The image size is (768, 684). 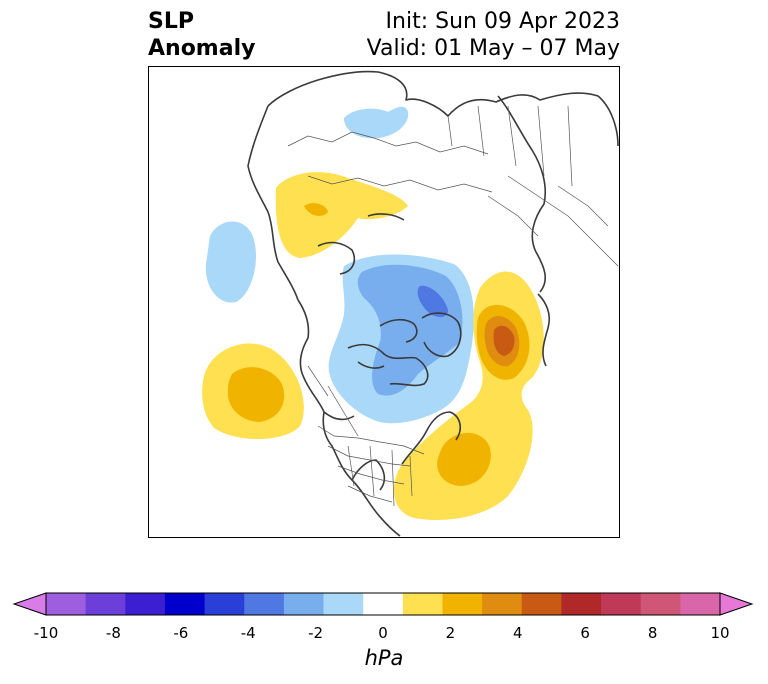 I want to click on north-pacific-high-core, so click(x=256, y=394).